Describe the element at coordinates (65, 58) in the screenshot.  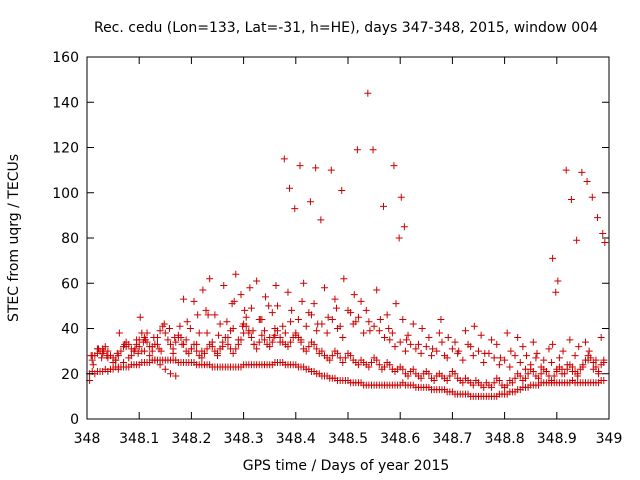
I see `y-tick-label: 160` at that location.